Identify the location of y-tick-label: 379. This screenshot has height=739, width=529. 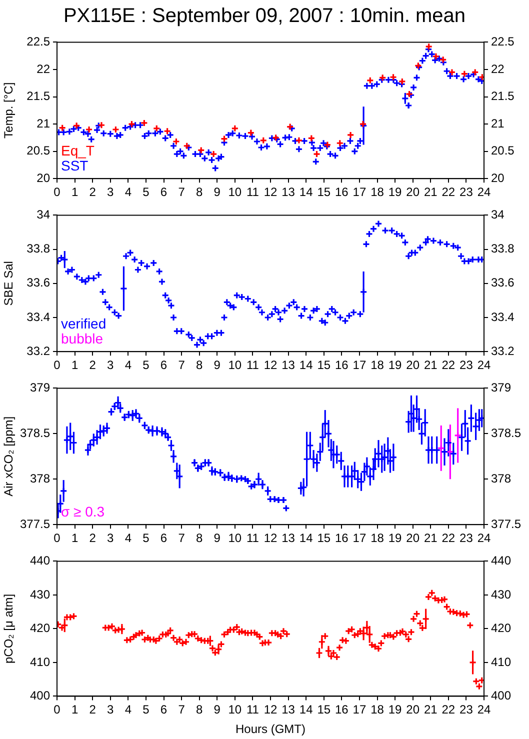
(40, 387).